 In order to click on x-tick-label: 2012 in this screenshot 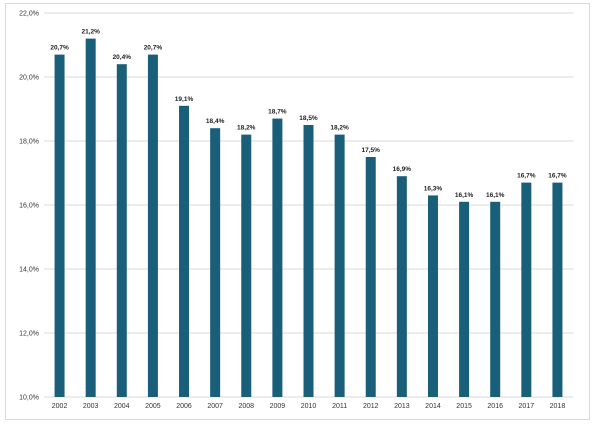, I will do `click(371, 406)`.